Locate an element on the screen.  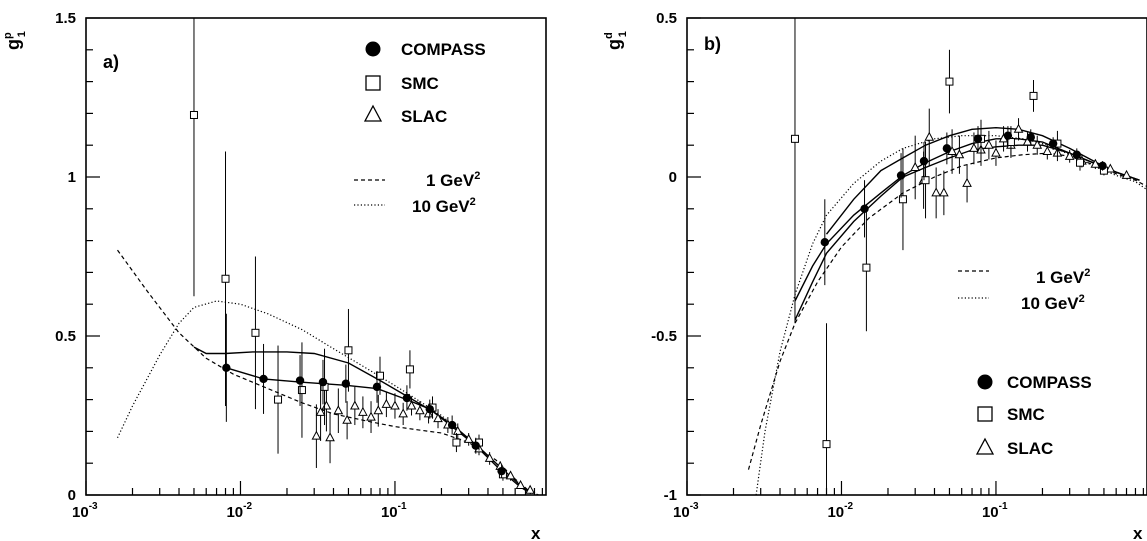
svg-text:gd1: gd 1 is located at coordinates (616, 40).